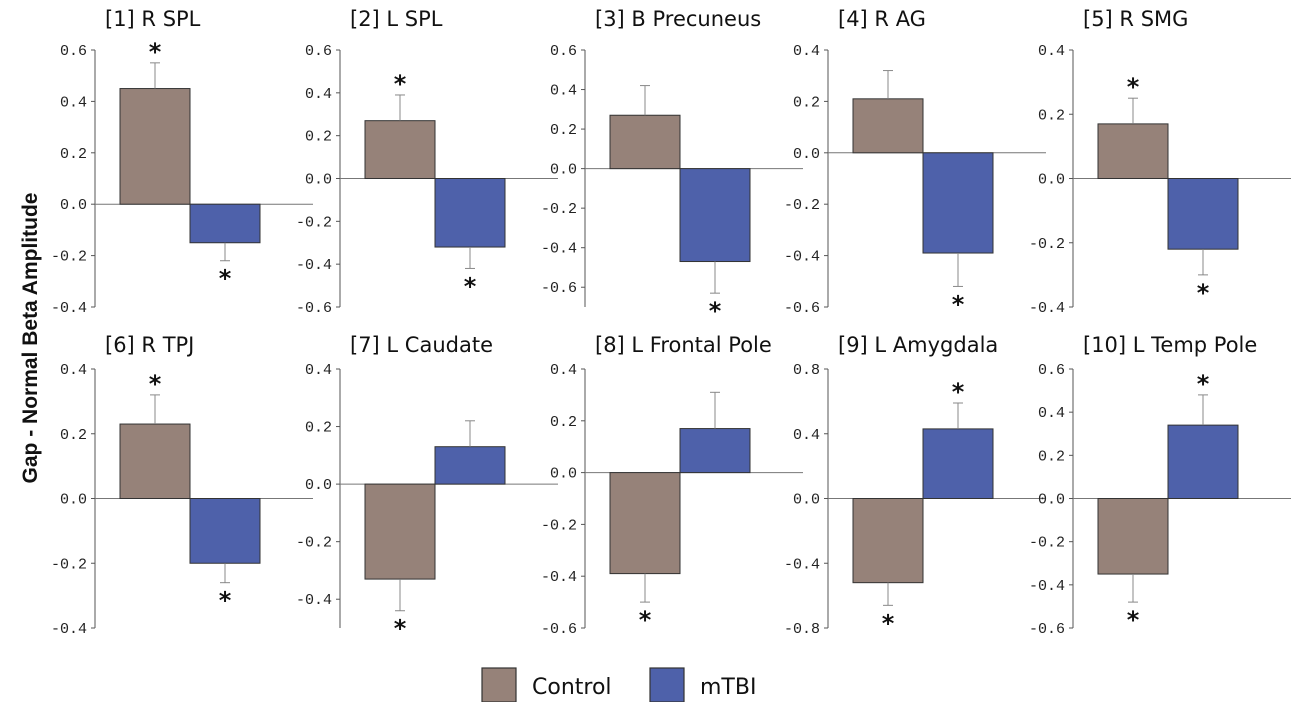  I want to click on legend: Control mTBI, so click(618, 684).